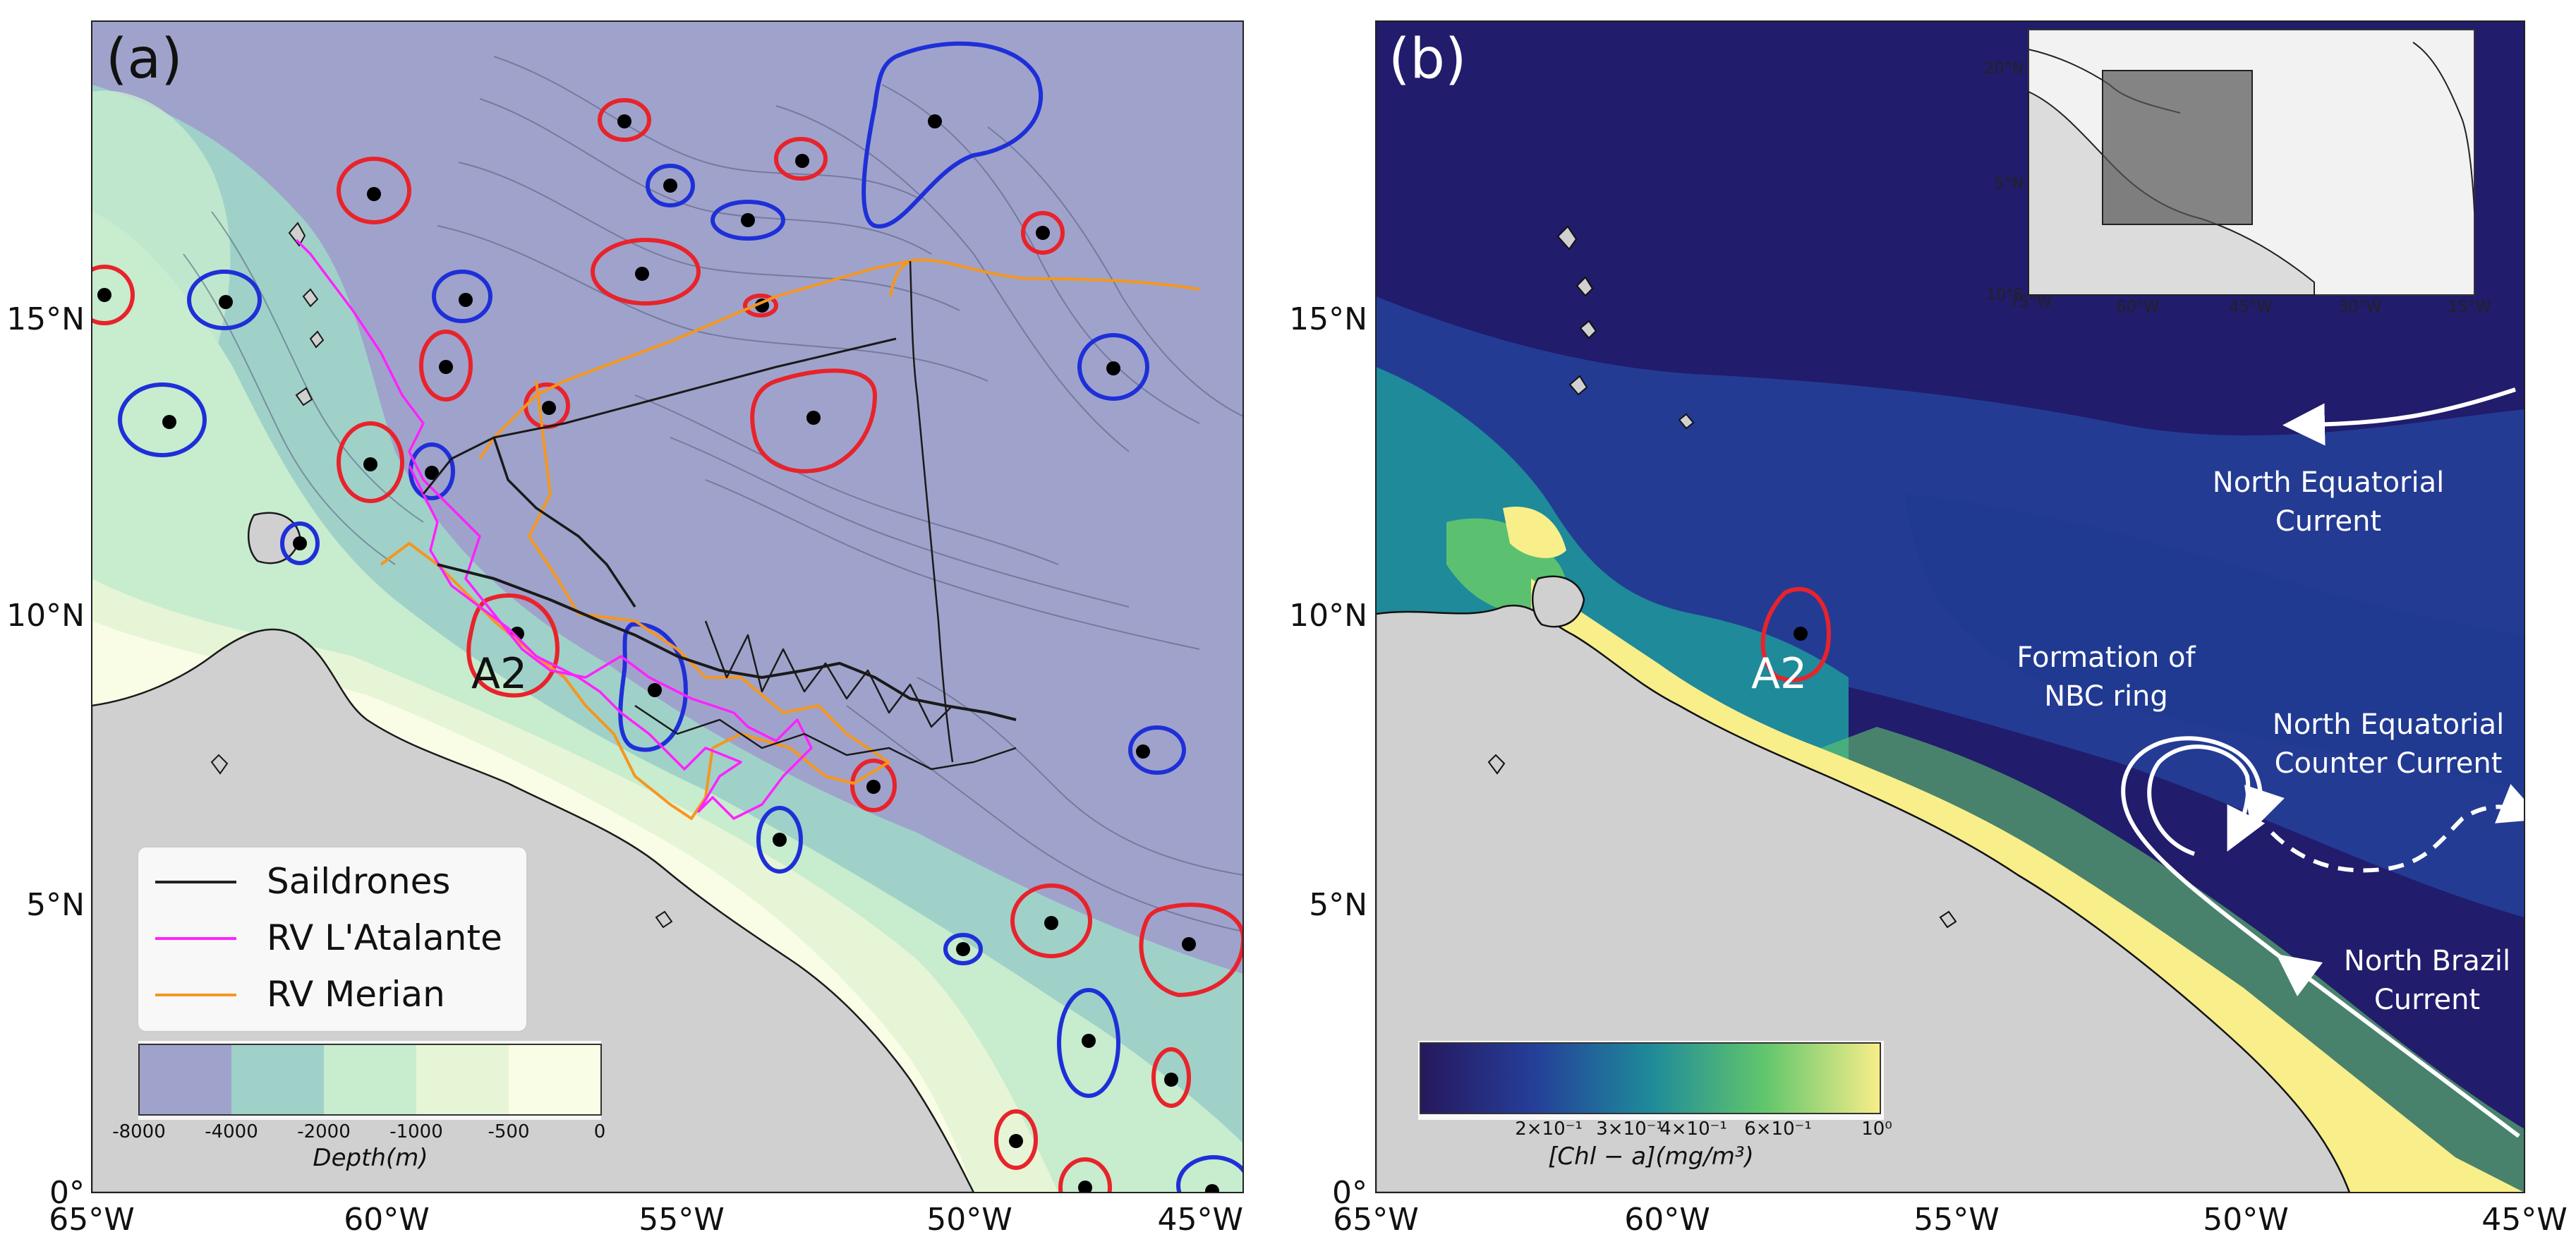 The image size is (2576, 1249). I want to click on a2-eddy-ring, so click(1796, 634).